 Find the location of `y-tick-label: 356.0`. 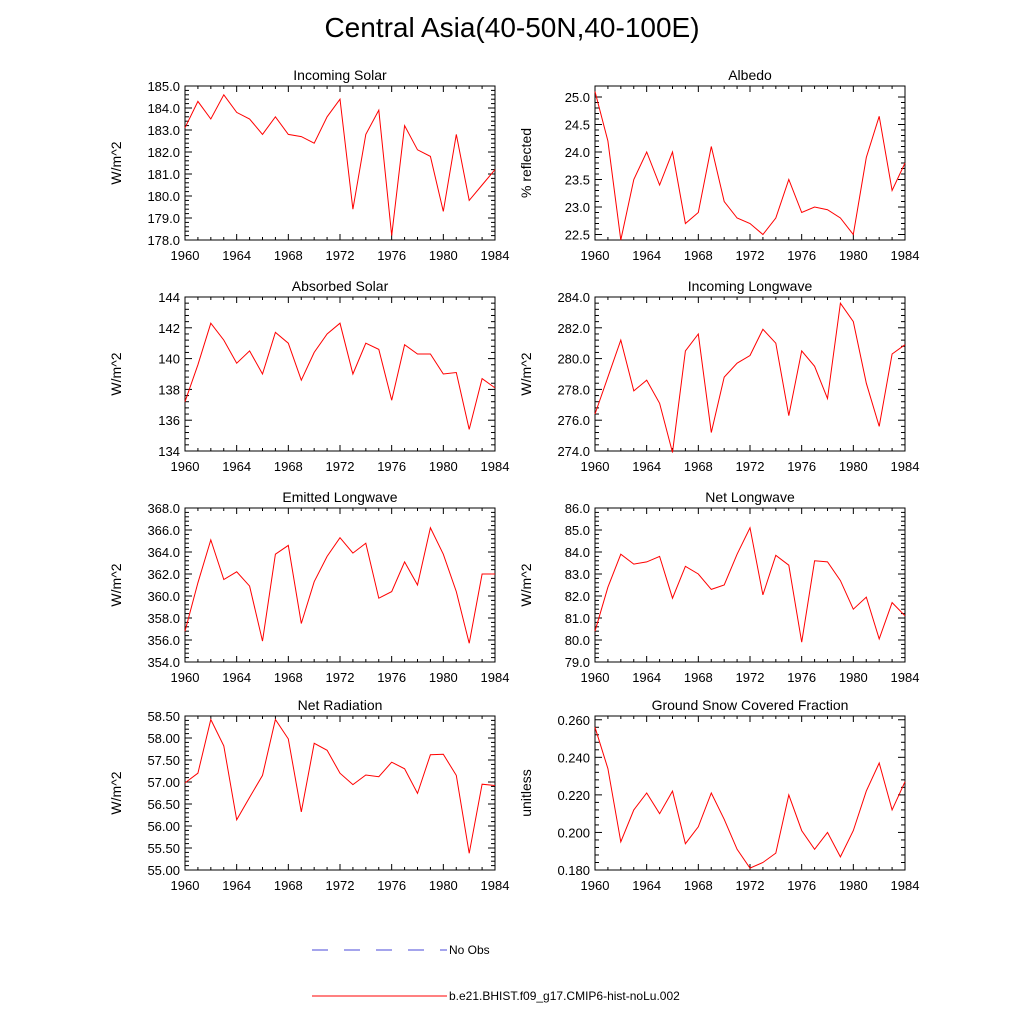

y-tick-label: 356.0 is located at coordinates (163, 640).